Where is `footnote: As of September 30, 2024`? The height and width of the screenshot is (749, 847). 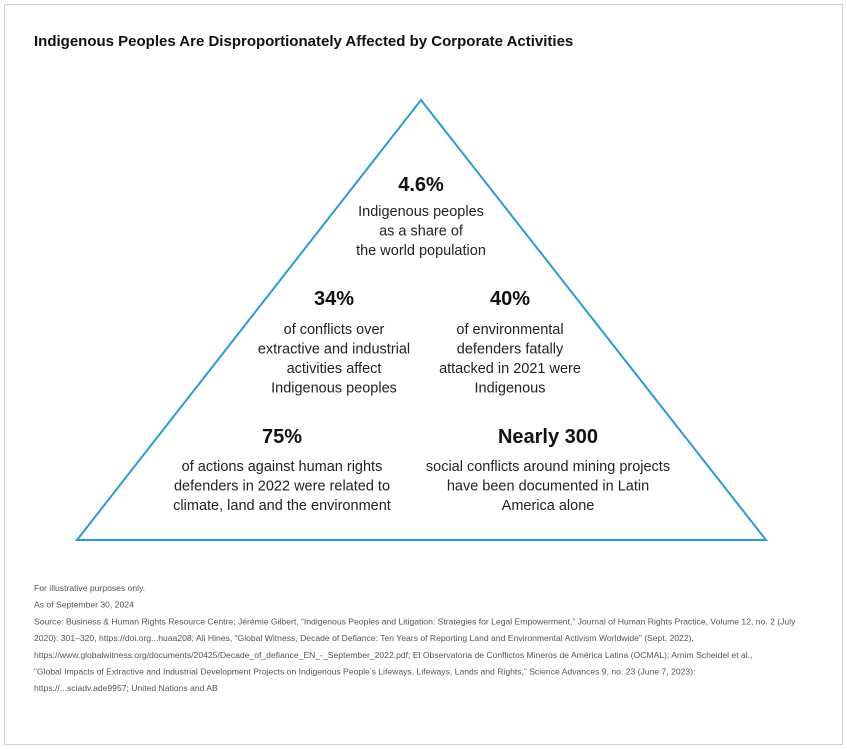
footnote: As of September 30, 2024 is located at coordinates (84, 605).